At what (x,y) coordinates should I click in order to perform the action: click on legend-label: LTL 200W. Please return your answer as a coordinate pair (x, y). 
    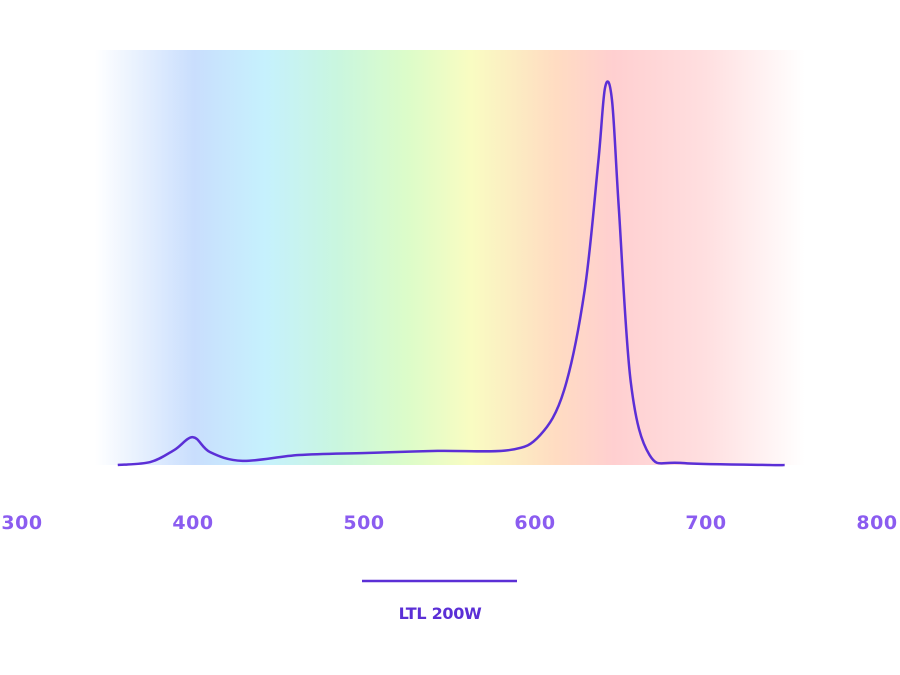
    Looking at the image, I should click on (441, 613).